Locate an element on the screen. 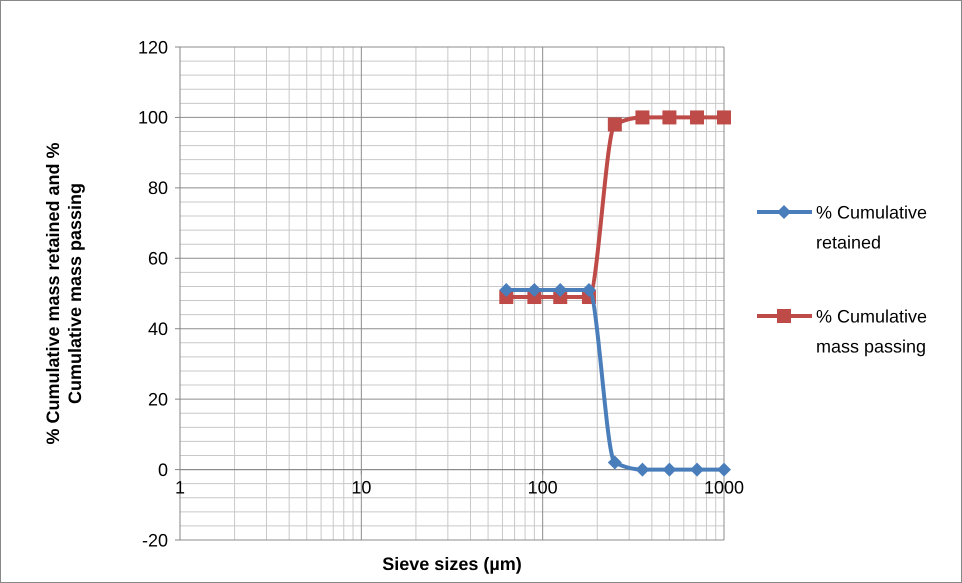 This screenshot has height=583, width=962. x-tick-label: 1 is located at coordinates (180, 488).